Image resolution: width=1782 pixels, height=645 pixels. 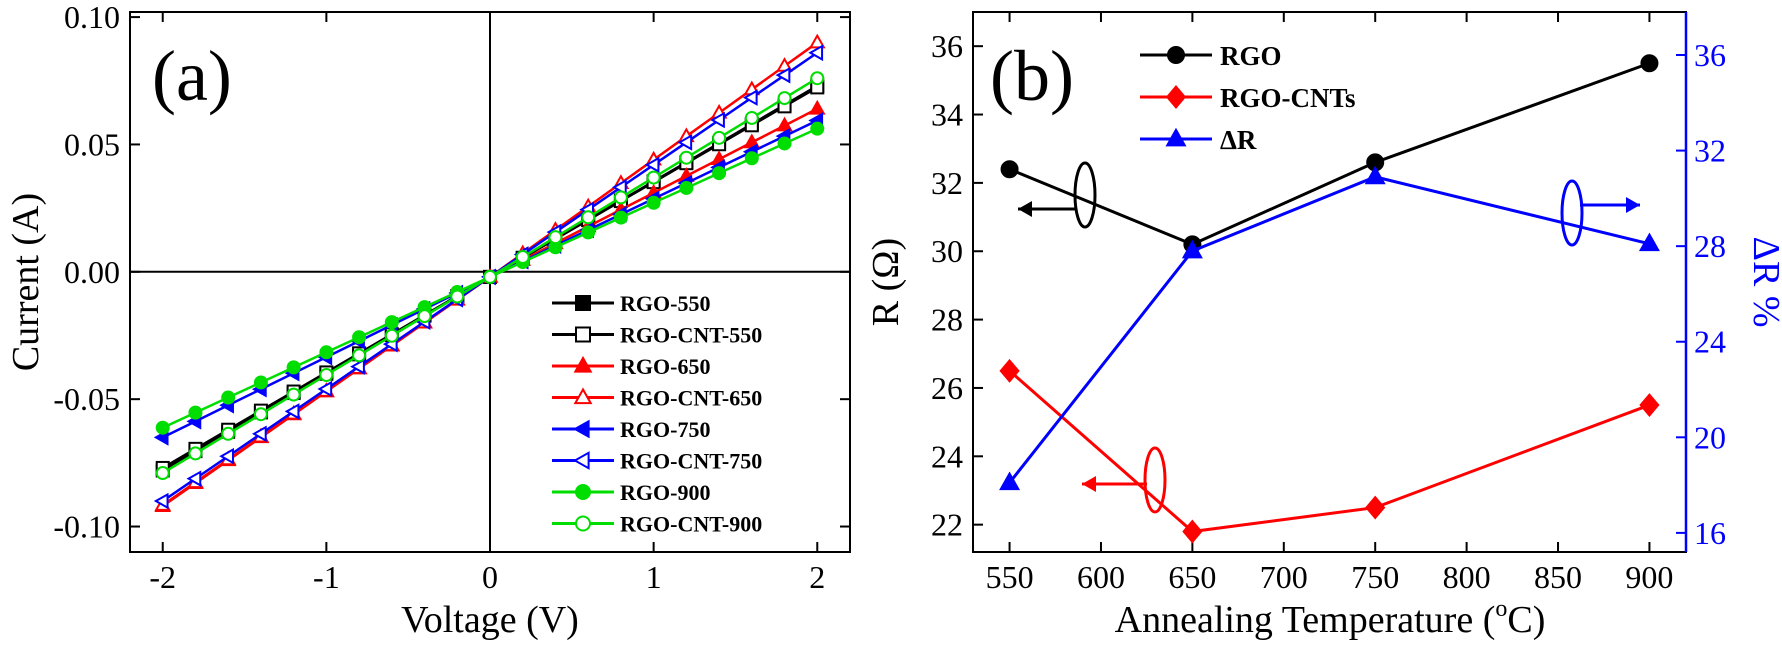 I want to click on panel-b-x-axis-title-tail: C), so click(x=1526, y=620).